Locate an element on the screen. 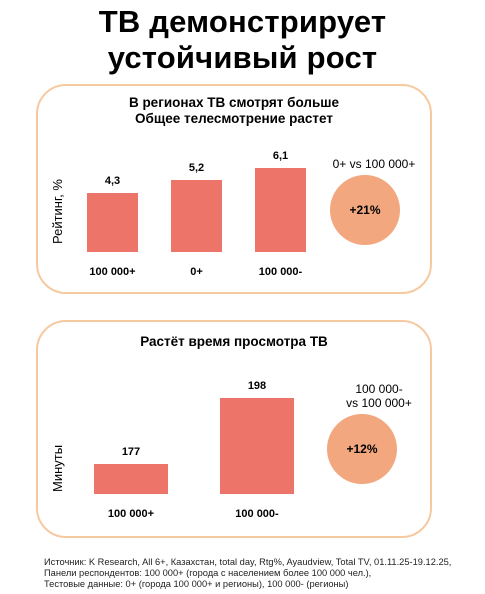 This screenshot has width=485, height=594. rating-y-axis-label: Рейтинг, % is located at coordinates (57, 211).